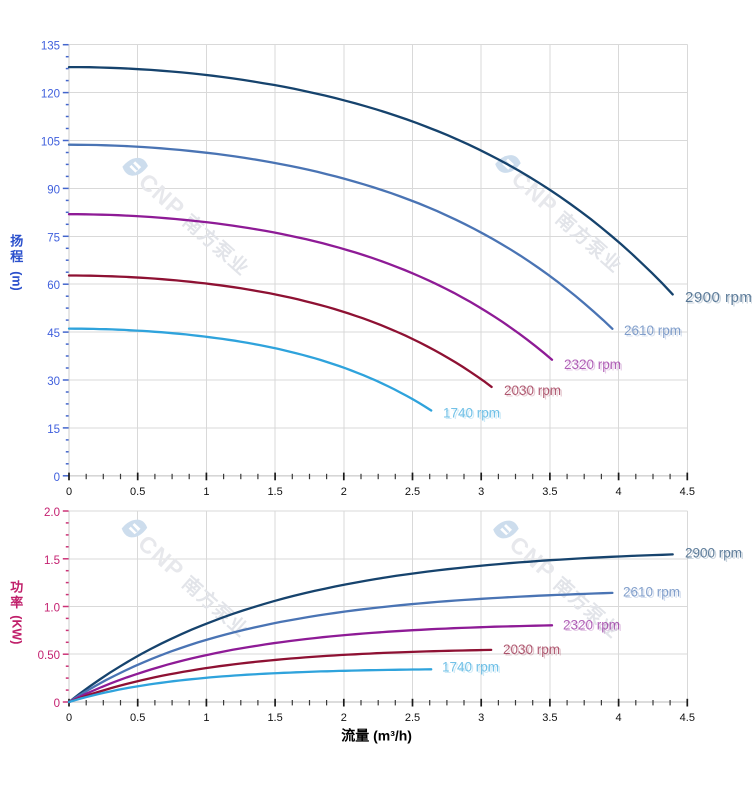  I want to click on svg-text: 120, so click(50, 95).